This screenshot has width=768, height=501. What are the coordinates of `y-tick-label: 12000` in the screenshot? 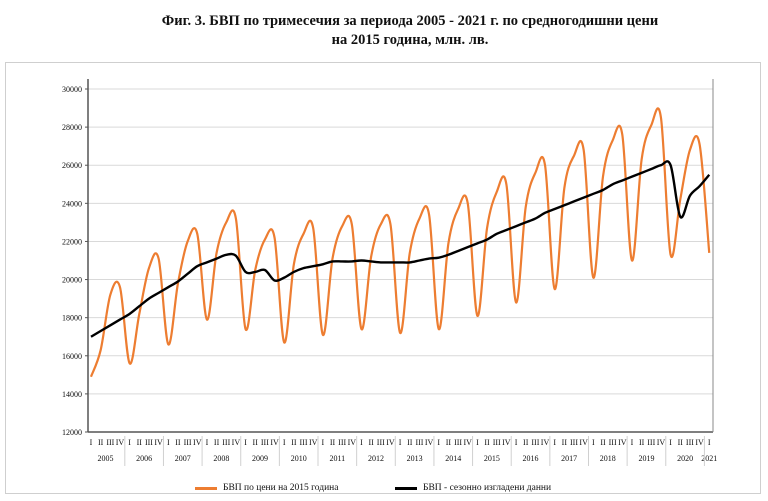 It's located at (72, 432).